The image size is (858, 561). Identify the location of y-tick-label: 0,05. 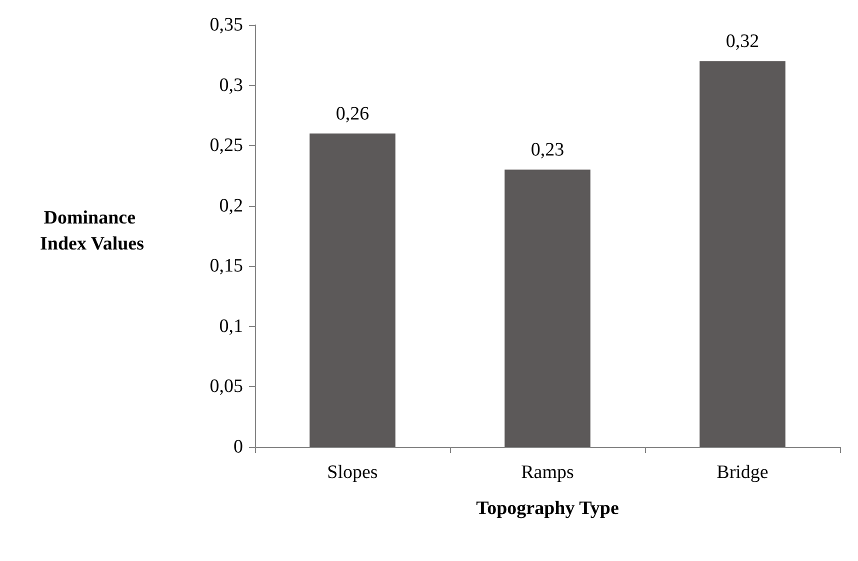
(226, 387).